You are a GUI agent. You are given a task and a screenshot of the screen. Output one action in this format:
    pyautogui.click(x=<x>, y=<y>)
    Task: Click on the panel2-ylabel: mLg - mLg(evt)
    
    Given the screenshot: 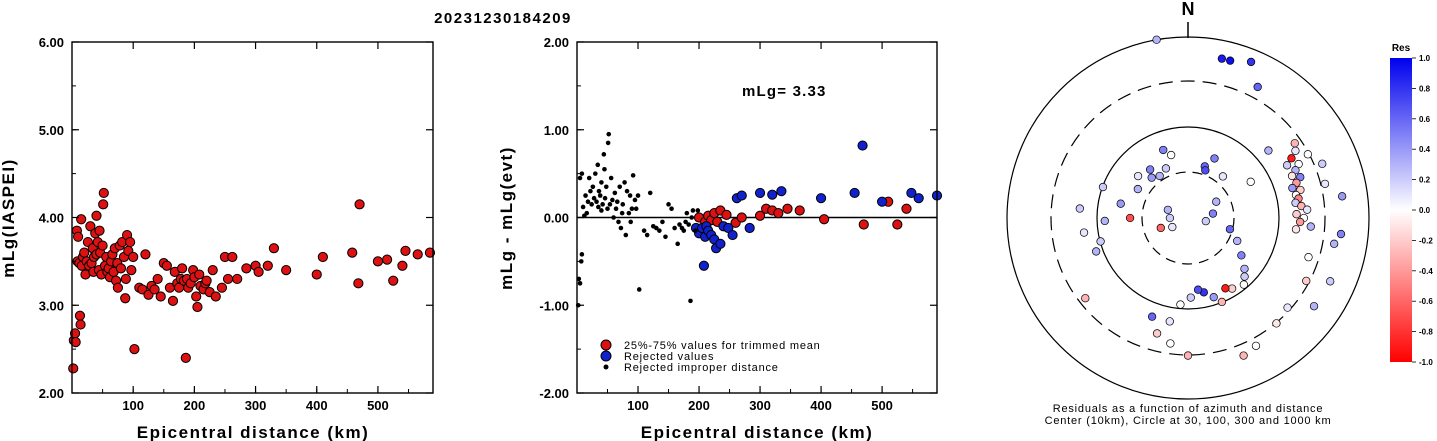 What is the action you would take?
    pyautogui.click(x=506, y=218)
    